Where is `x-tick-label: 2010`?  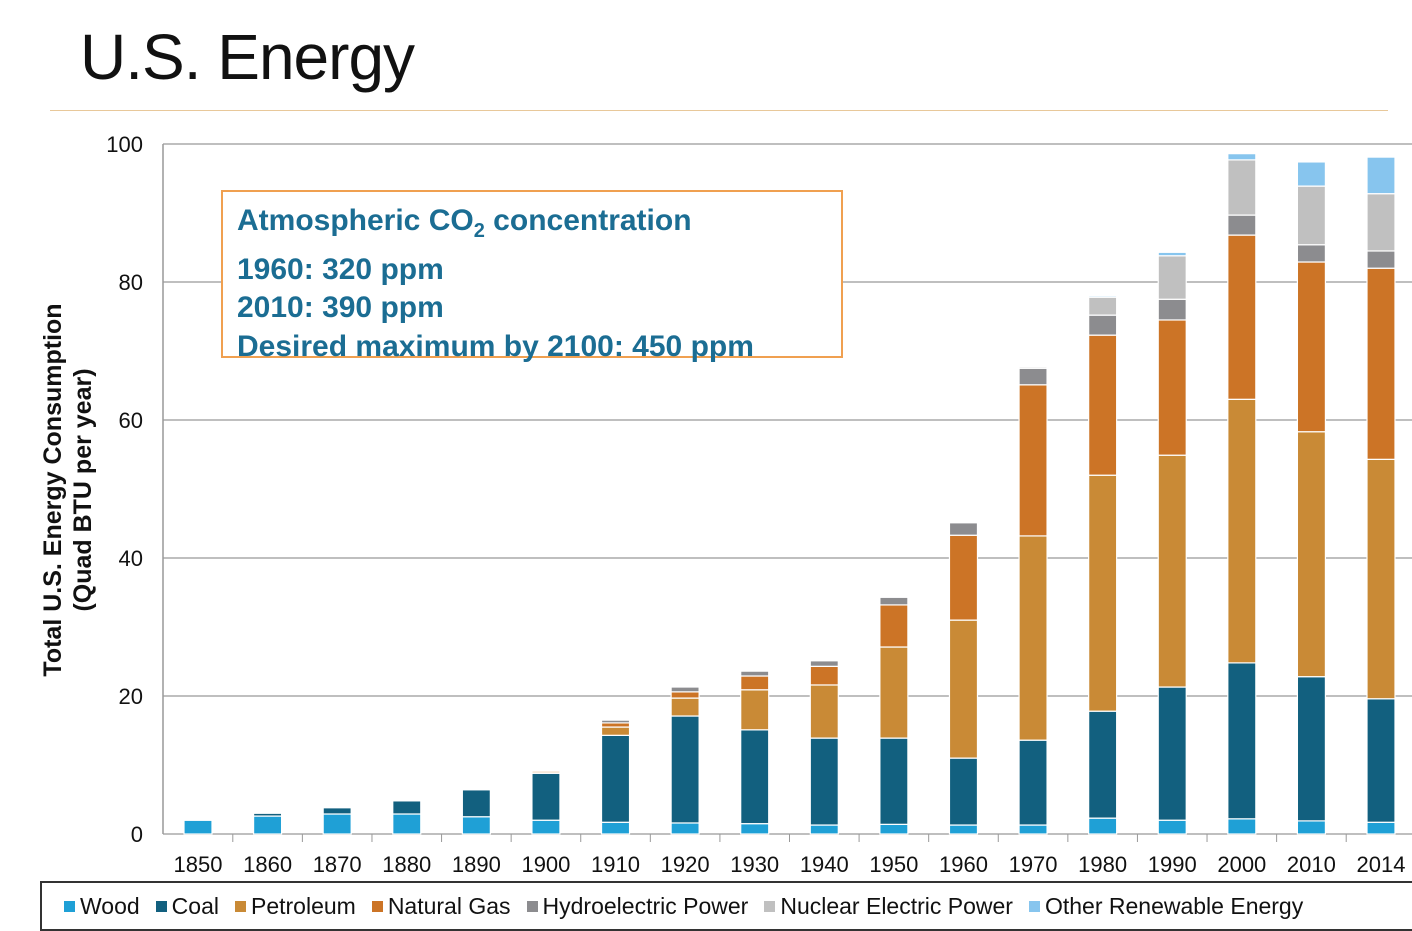 x-tick-label: 2010 is located at coordinates (1311, 864).